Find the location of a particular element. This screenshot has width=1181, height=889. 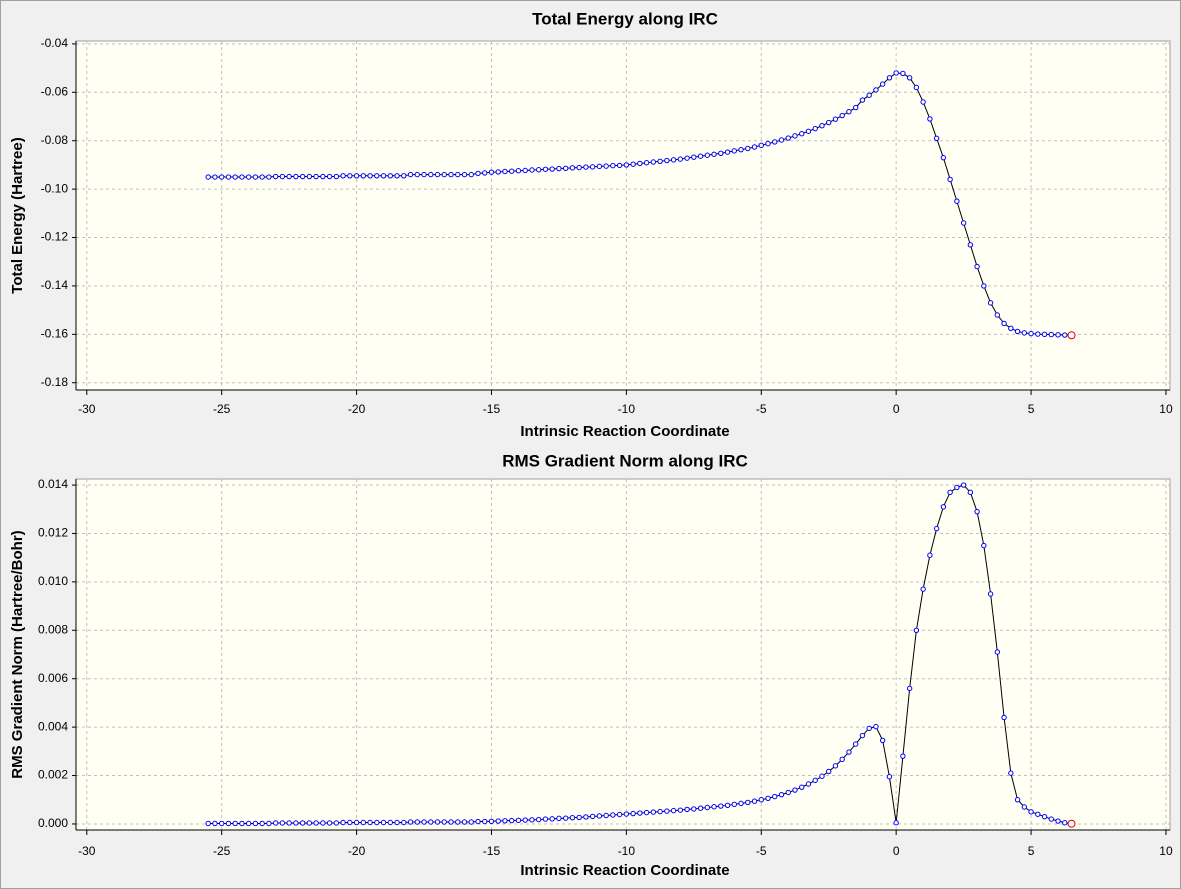

y-tick-label: -0.04 is located at coordinates (55, 43).